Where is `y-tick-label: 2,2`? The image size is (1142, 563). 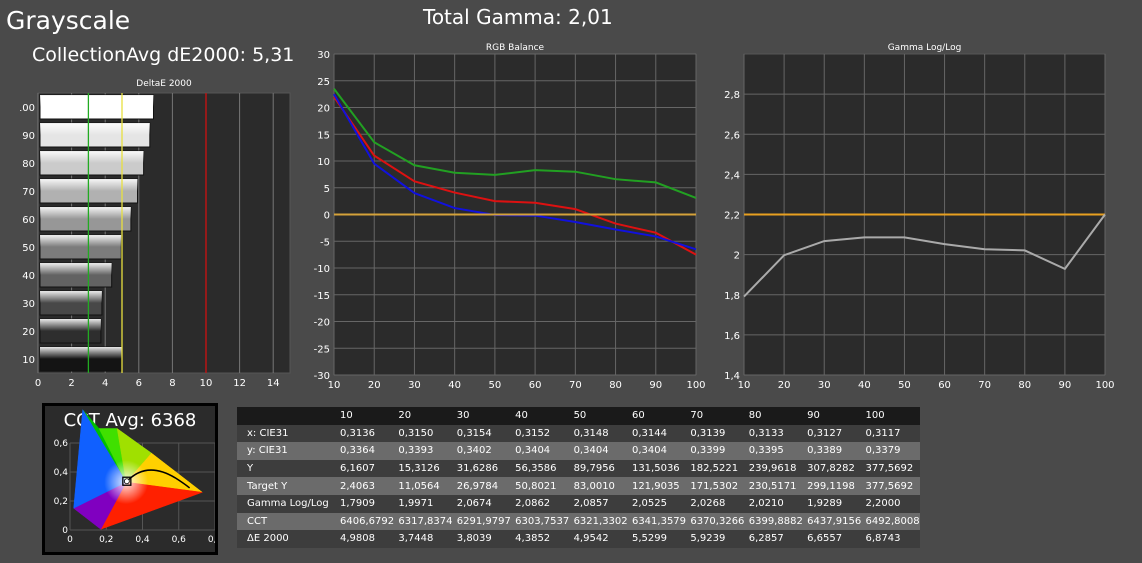
y-tick-label: 2,2 is located at coordinates (732, 216).